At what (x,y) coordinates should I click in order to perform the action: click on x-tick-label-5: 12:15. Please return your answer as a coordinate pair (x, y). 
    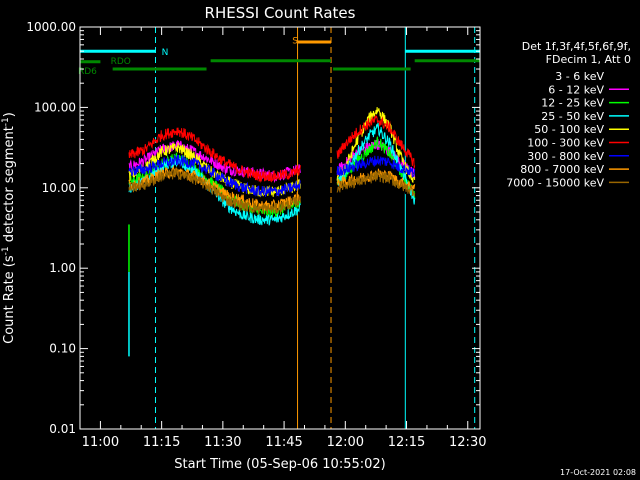
    Looking at the image, I should click on (406, 442).